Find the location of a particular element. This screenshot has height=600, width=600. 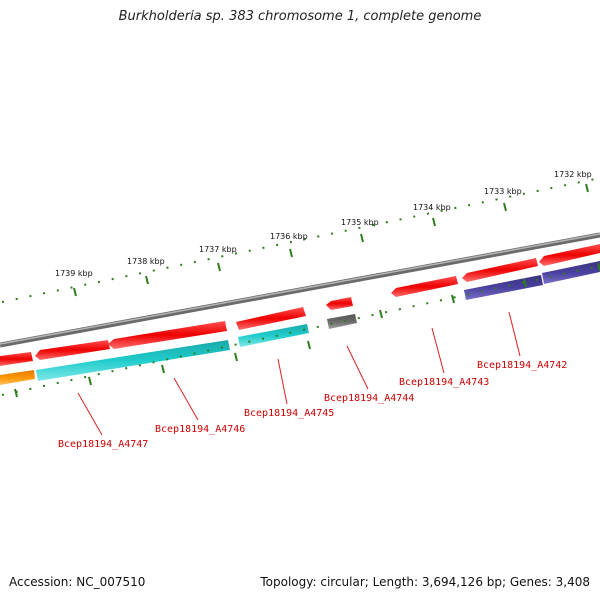

scale-label: 1734 kbp is located at coordinates (432, 207).